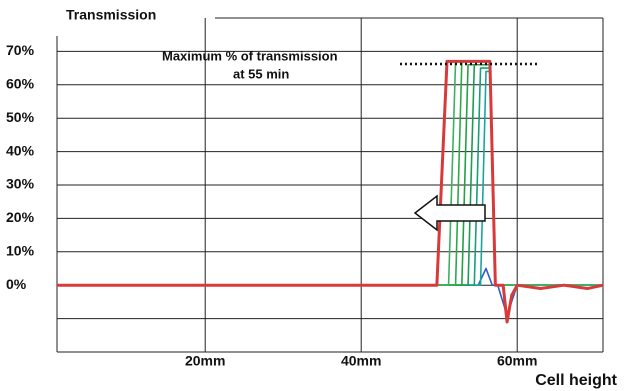  Describe the element at coordinates (20, 84) in the screenshot. I see `y-tick-label: 60%` at that location.